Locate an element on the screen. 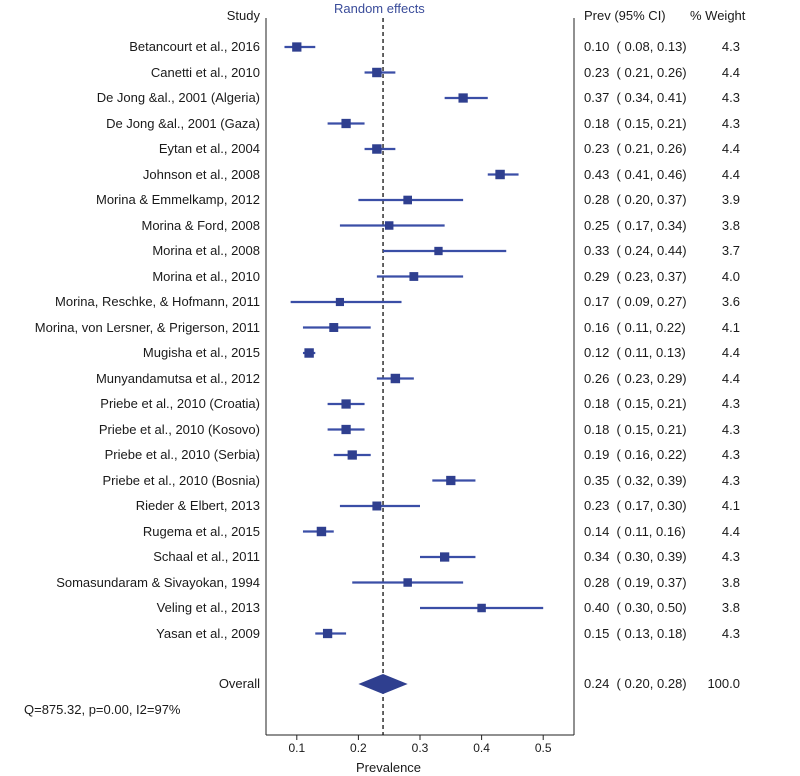  study-label: De Jong &al., 2001 (Algeria) is located at coordinates (178, 97).